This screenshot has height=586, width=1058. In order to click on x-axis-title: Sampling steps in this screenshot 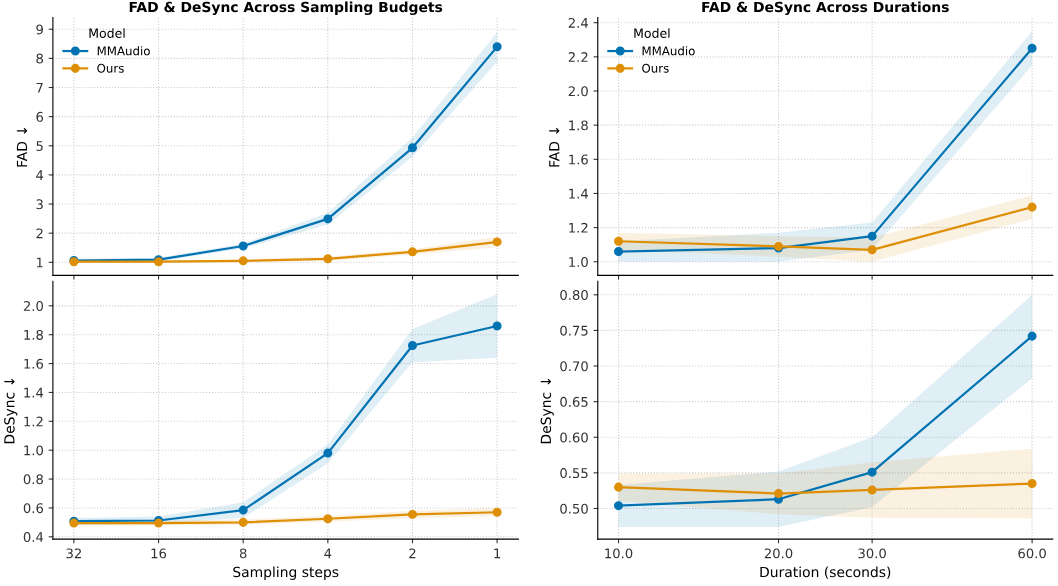, I will do `click(286, 573)`.